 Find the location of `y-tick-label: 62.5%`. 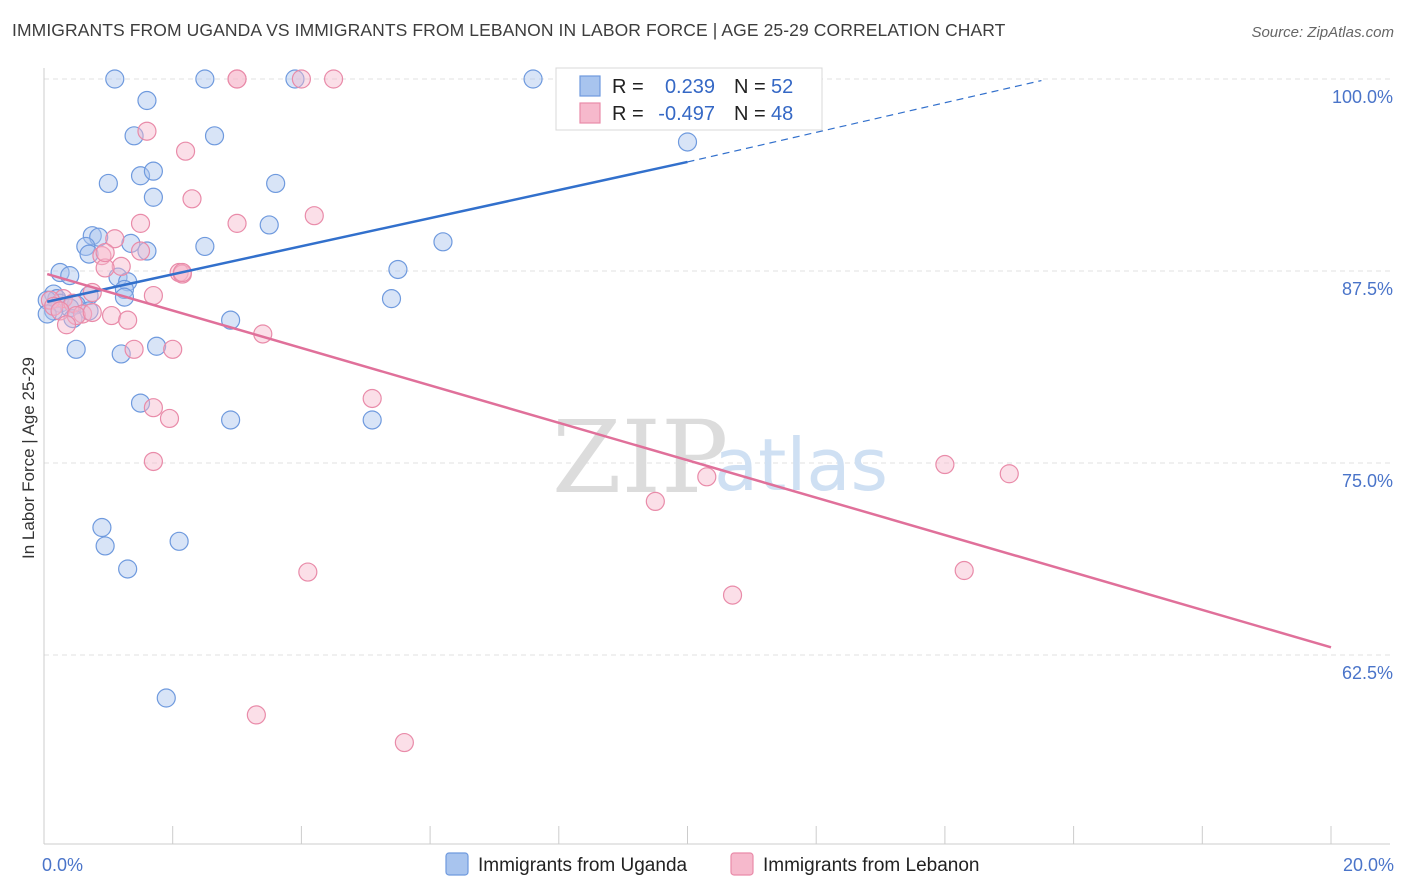

y-tick-label: 62.5% is located at coordinates (1367, 673).